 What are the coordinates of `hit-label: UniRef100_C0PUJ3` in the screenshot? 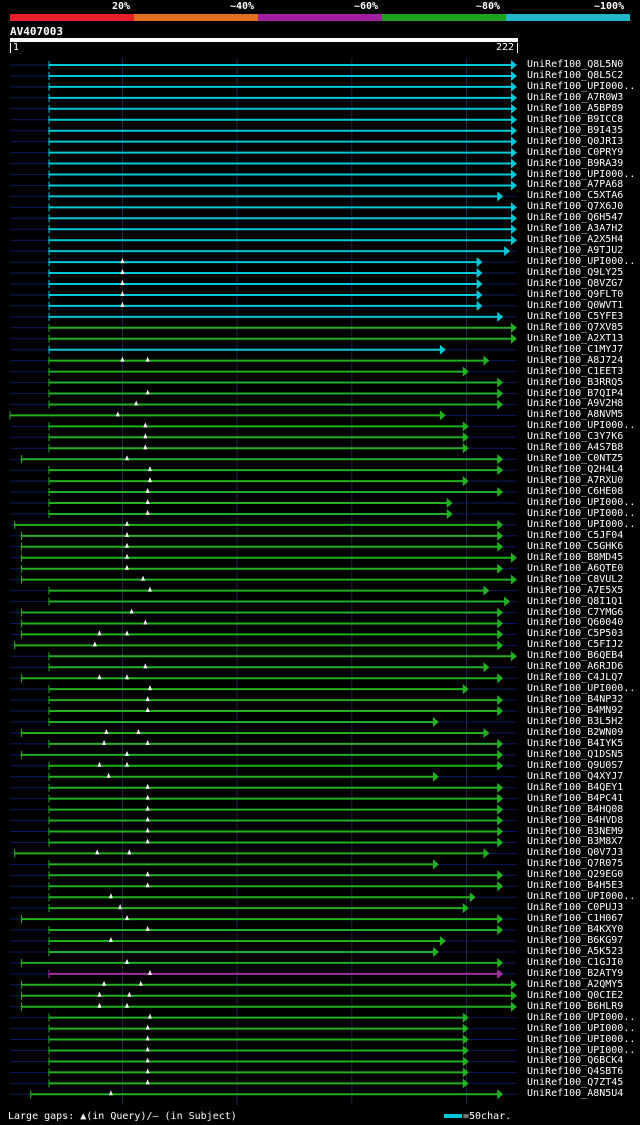 It's located at (575, 908).